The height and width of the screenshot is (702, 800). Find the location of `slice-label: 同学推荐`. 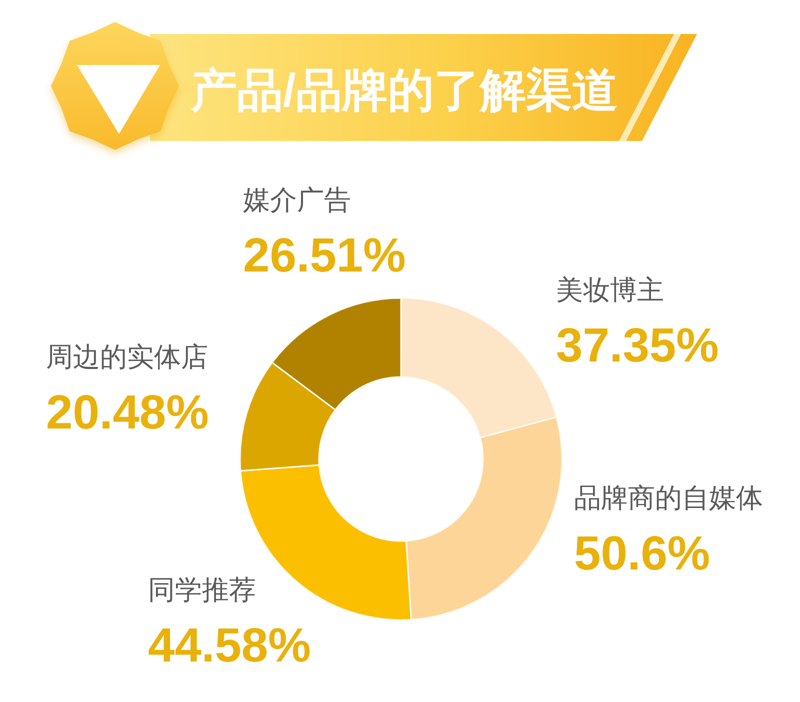

slice-label: 同学推荐 is located at coordinates (202, 590).